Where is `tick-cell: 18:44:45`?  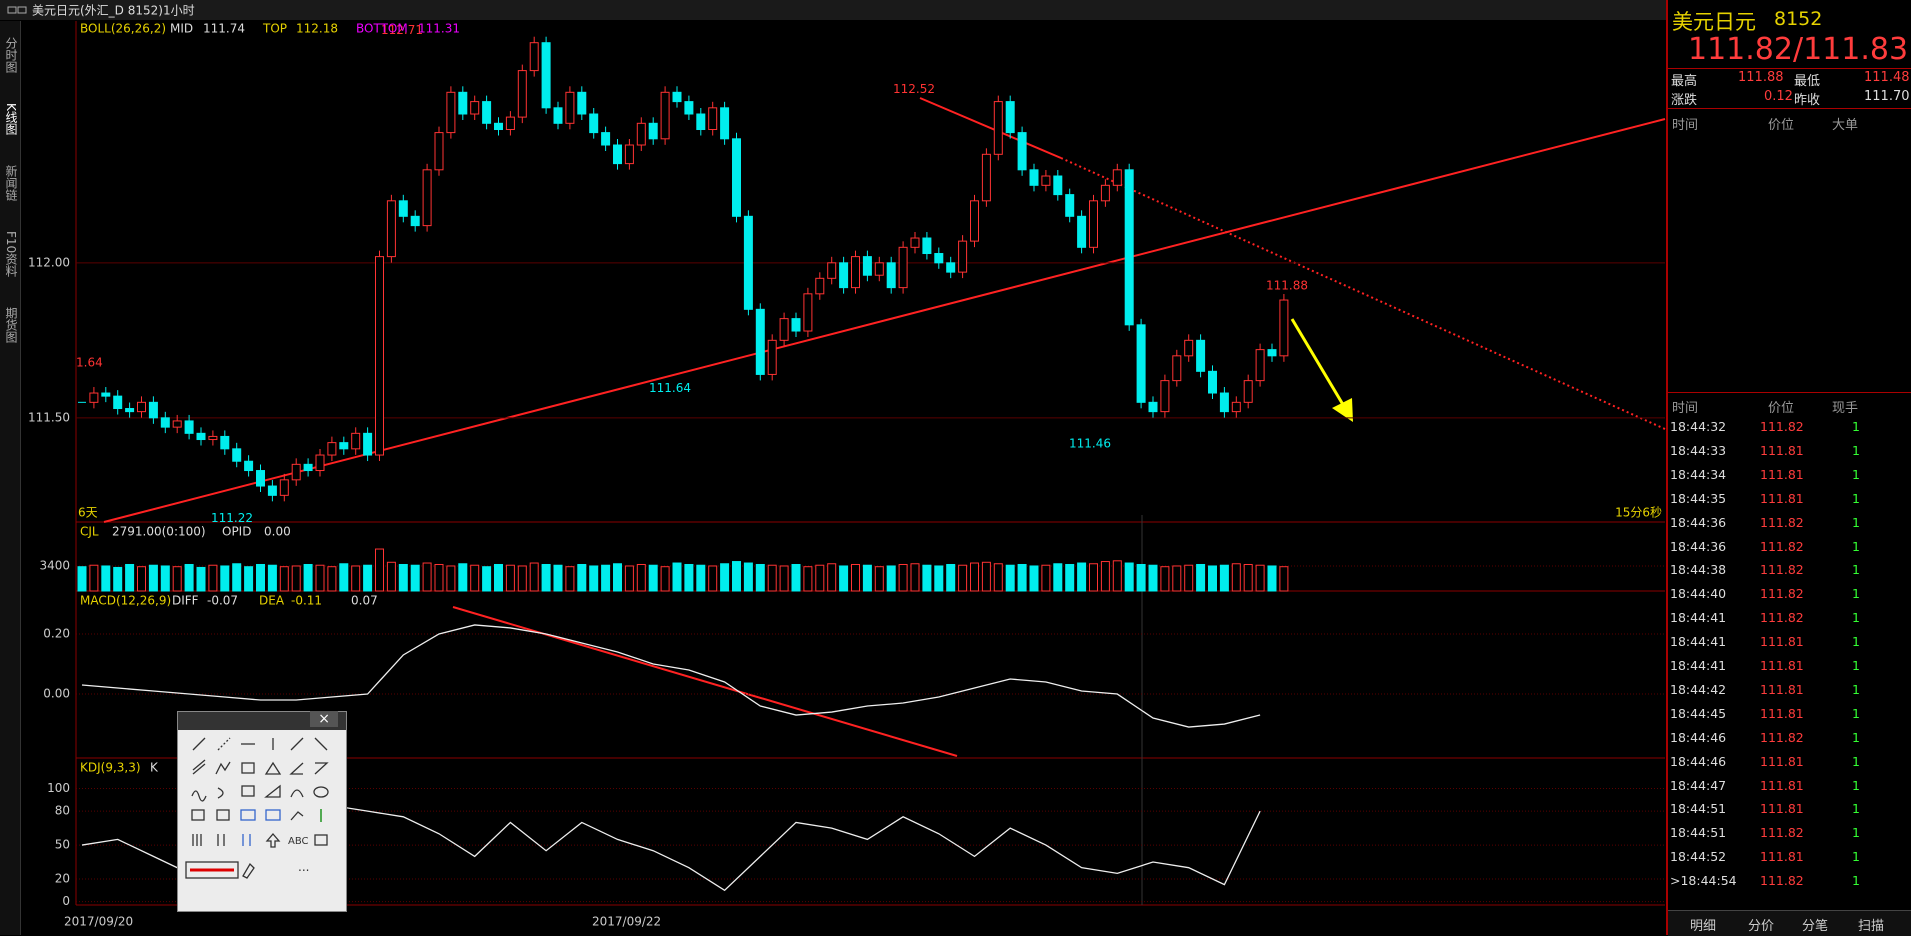 tick-cell: 18:44:45 is located at coordinates (1698, 713).